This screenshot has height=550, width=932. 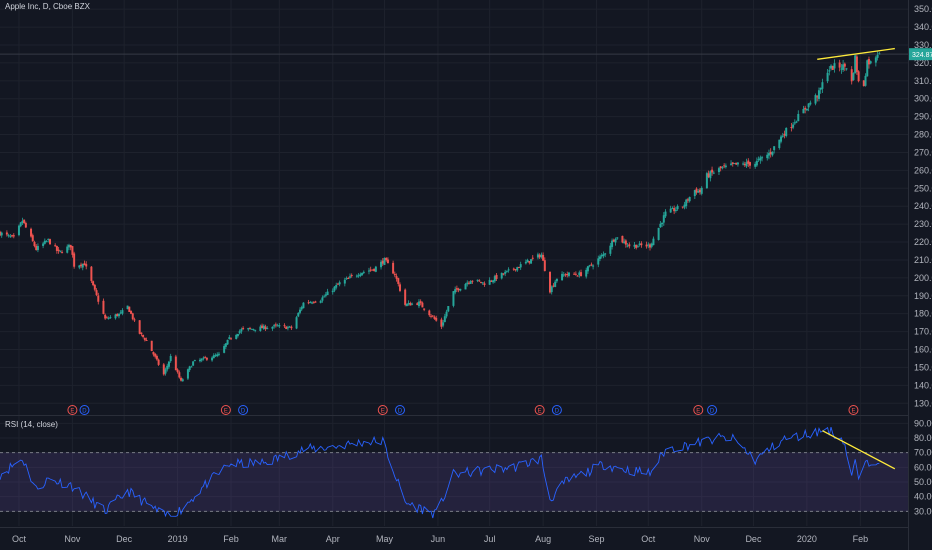 I want to click on trendlines, so click(x=856, y=53).